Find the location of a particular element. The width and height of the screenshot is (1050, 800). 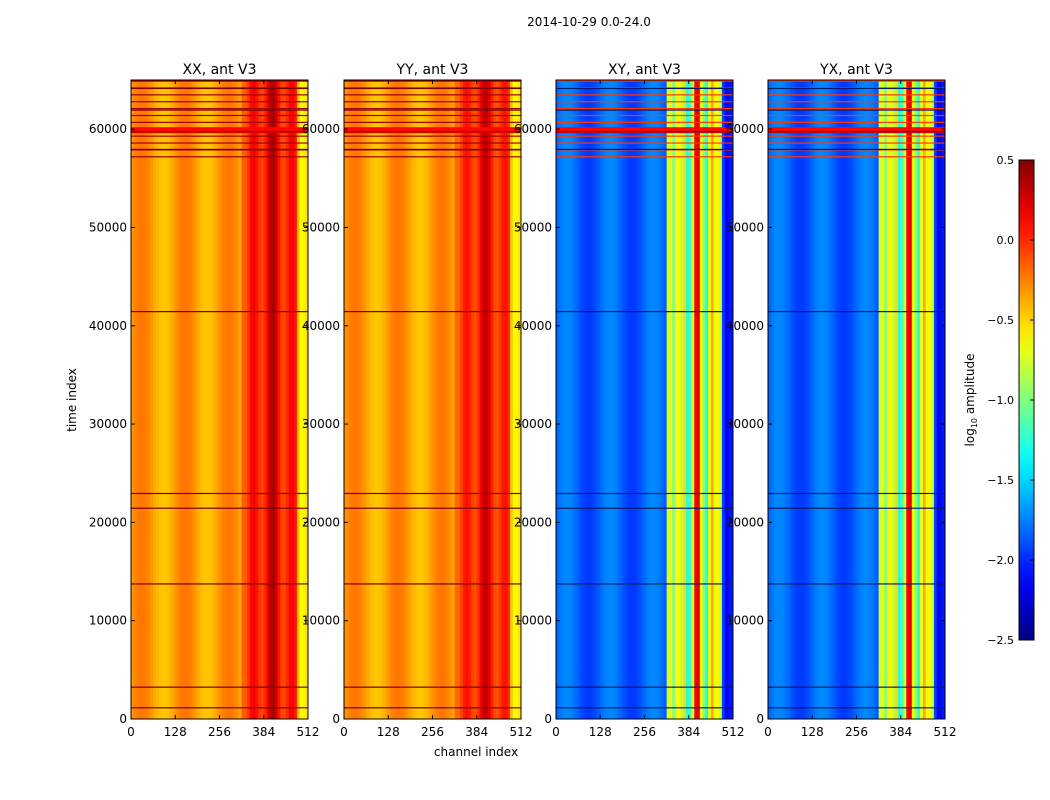

panel-title: YY, ant V3 is located at coordinates (432, 70).